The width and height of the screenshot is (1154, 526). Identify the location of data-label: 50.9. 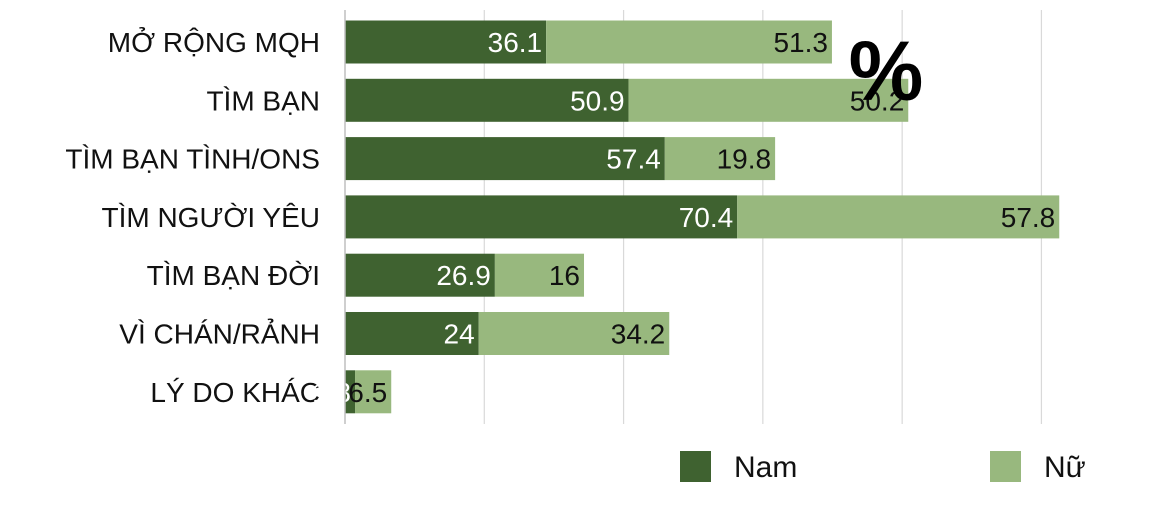
(597, 100).